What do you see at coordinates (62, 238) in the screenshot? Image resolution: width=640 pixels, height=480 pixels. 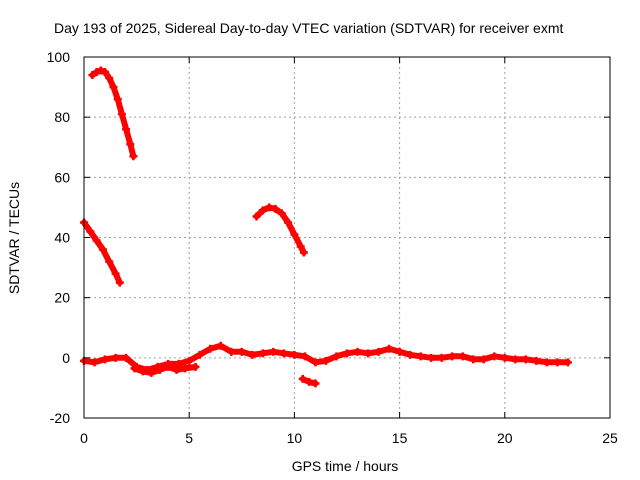 I see `y-tick-label: 40` at bounding box center [62, 238].